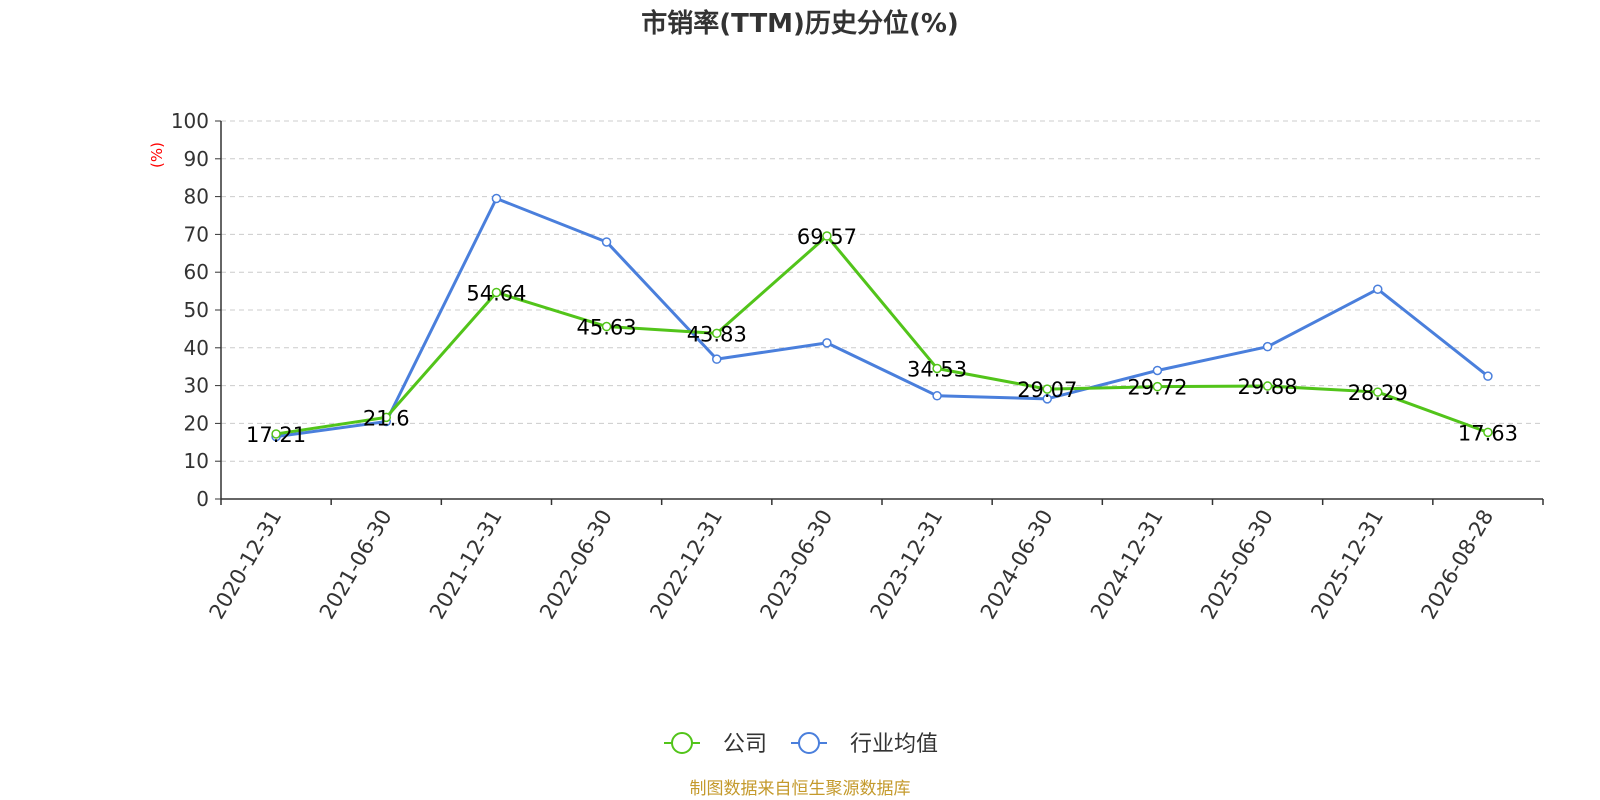 This screenshot has width=1600, height=800. I want to click on source-note: 制图数据来自恒生聚源数据库, so click(800, 789).